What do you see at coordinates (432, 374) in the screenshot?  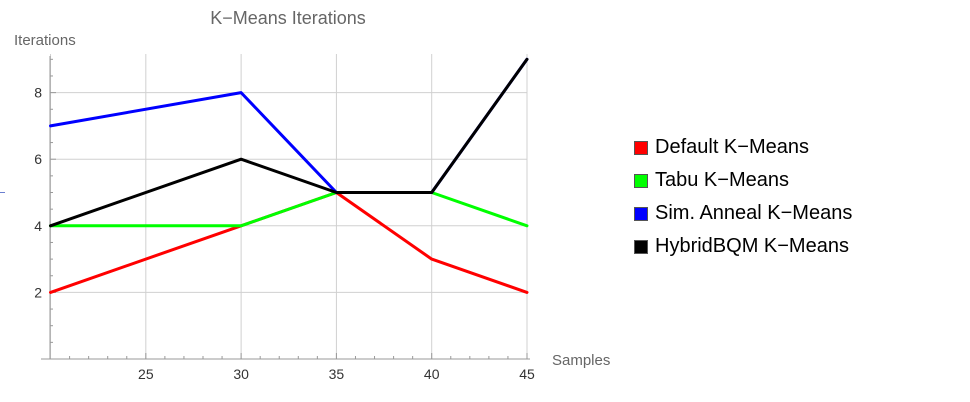 I see `x-tick-label: 40` at bounding box center [432, 374].